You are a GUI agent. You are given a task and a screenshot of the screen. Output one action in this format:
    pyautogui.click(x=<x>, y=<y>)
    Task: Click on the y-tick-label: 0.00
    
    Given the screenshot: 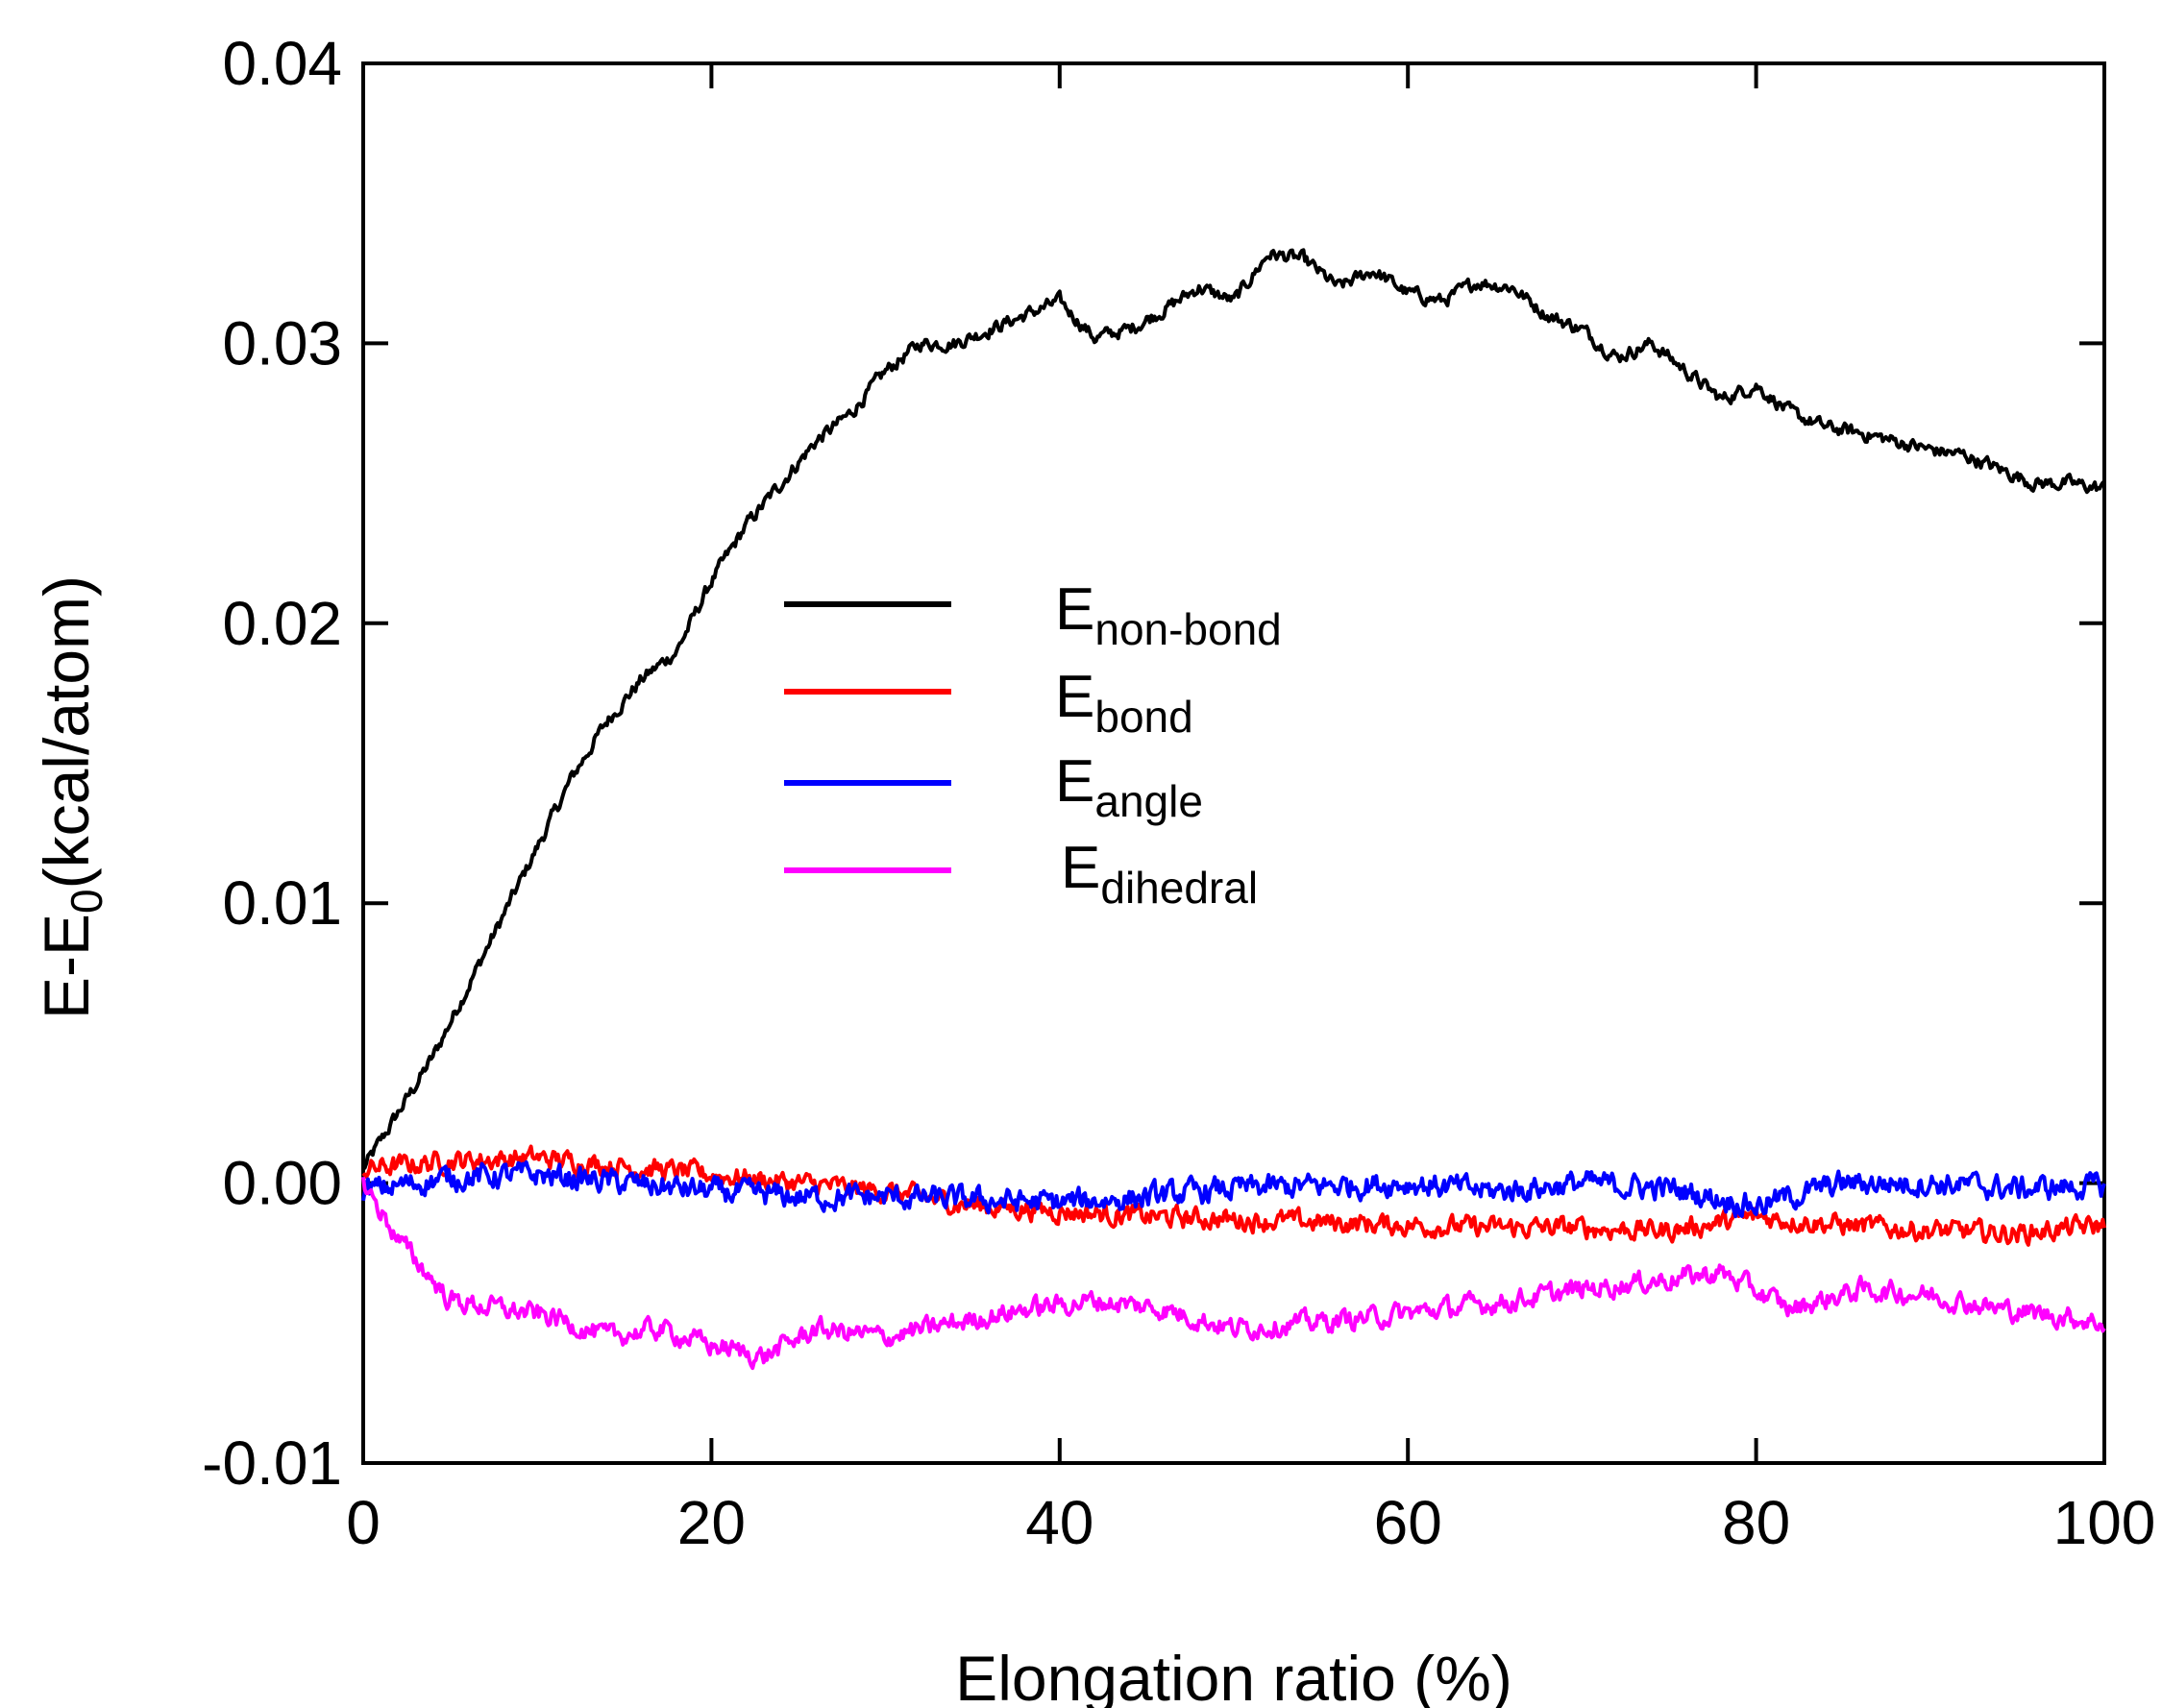 What is the action you would take?
    pyautogui.click(x=282, y=1183)
    